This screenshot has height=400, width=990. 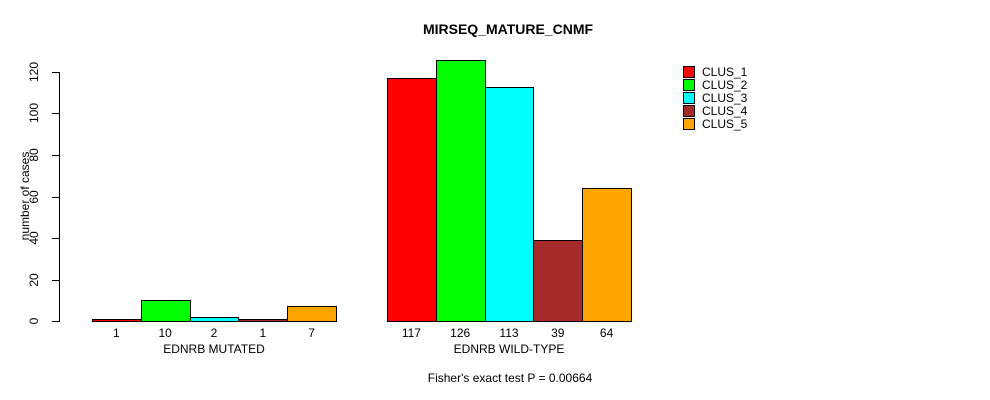 I want to click on bar-value-label: 64, so click(x=606, y=333).